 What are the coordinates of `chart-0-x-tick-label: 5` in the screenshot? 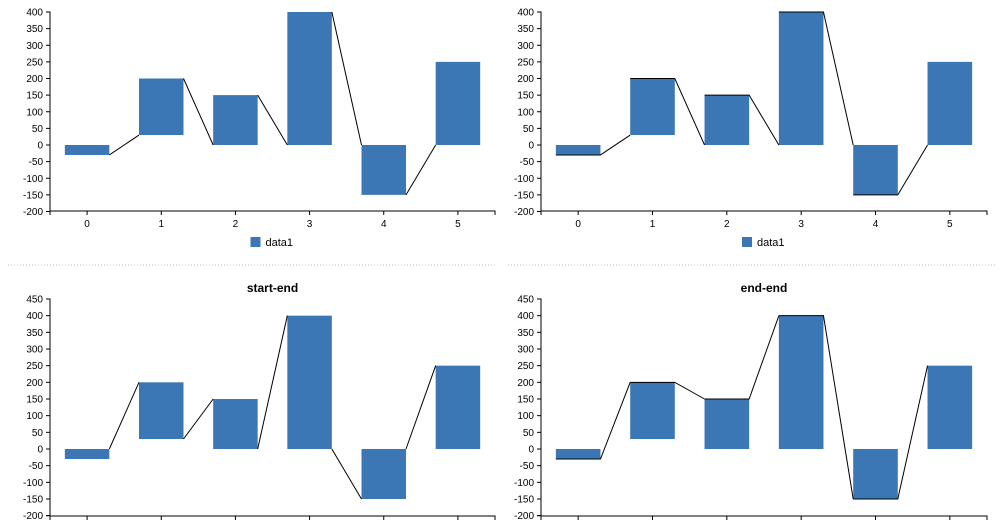 It's located at (458, 224).